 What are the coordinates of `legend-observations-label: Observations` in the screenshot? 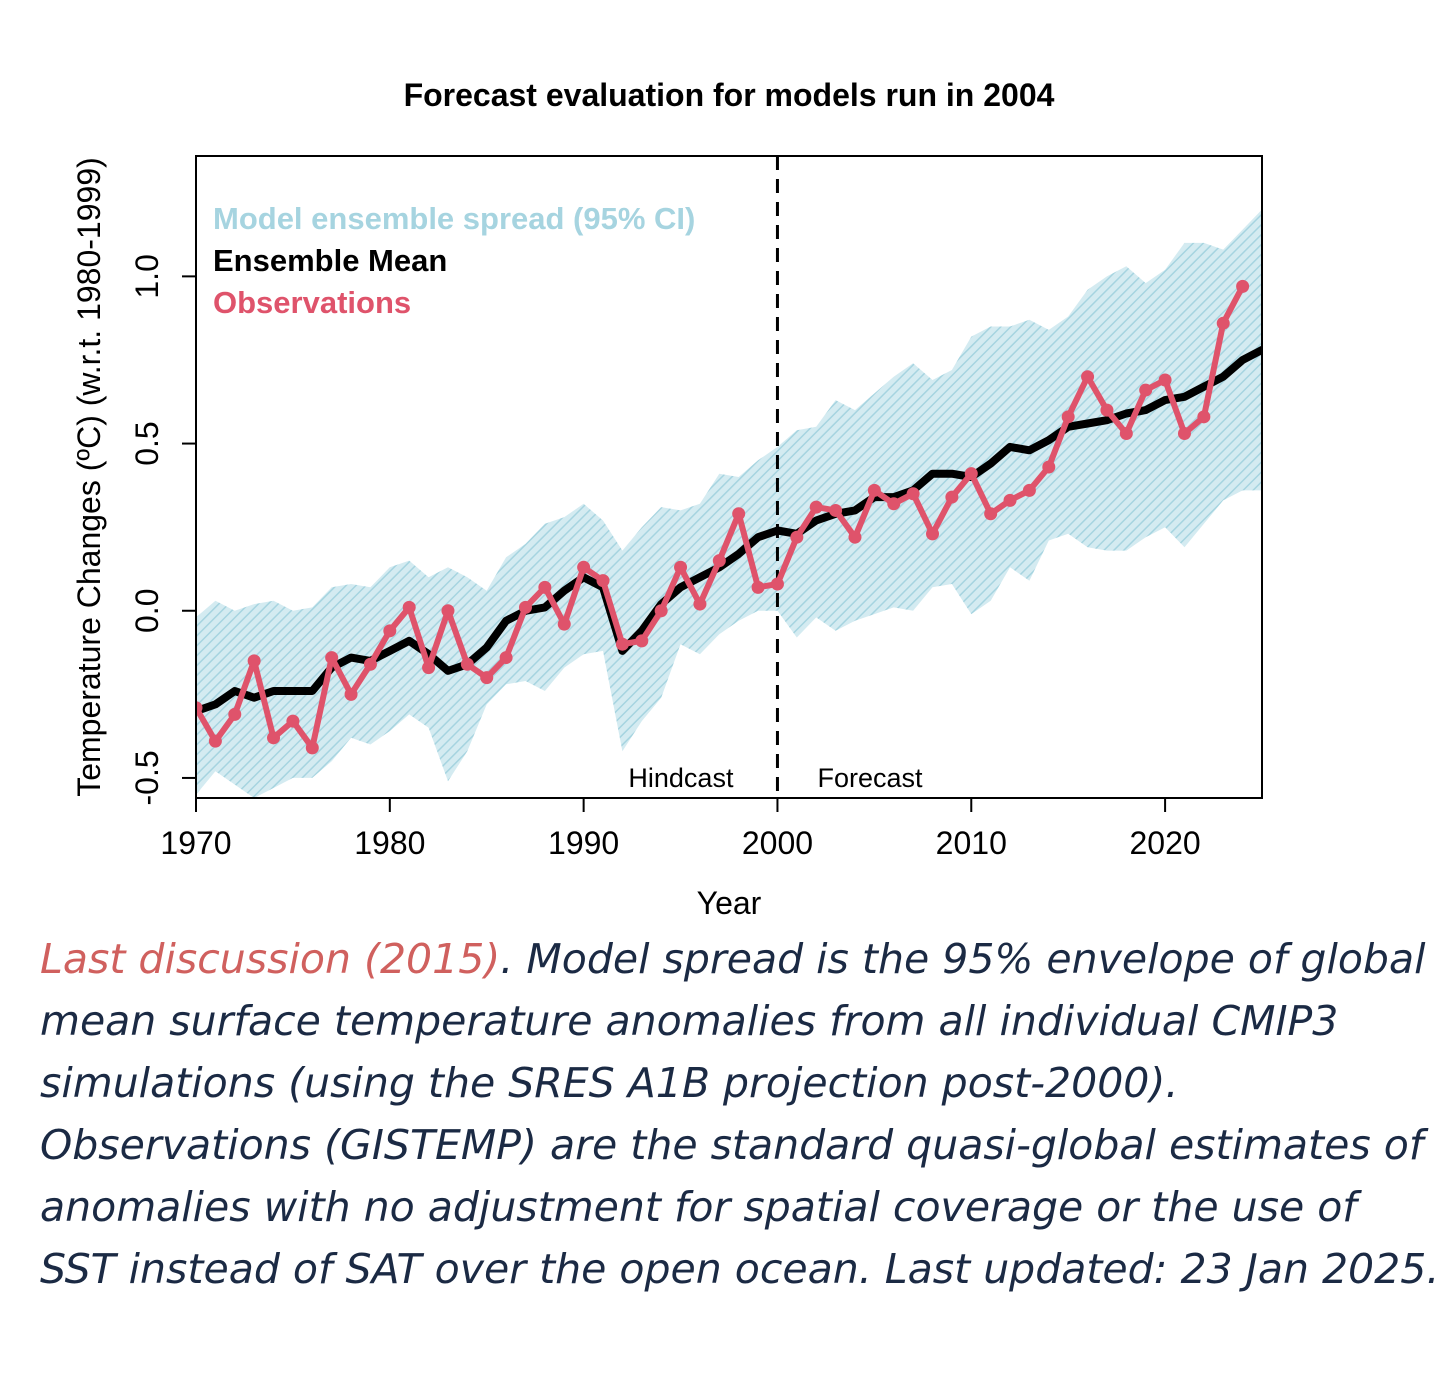 It's located at (312, 302).